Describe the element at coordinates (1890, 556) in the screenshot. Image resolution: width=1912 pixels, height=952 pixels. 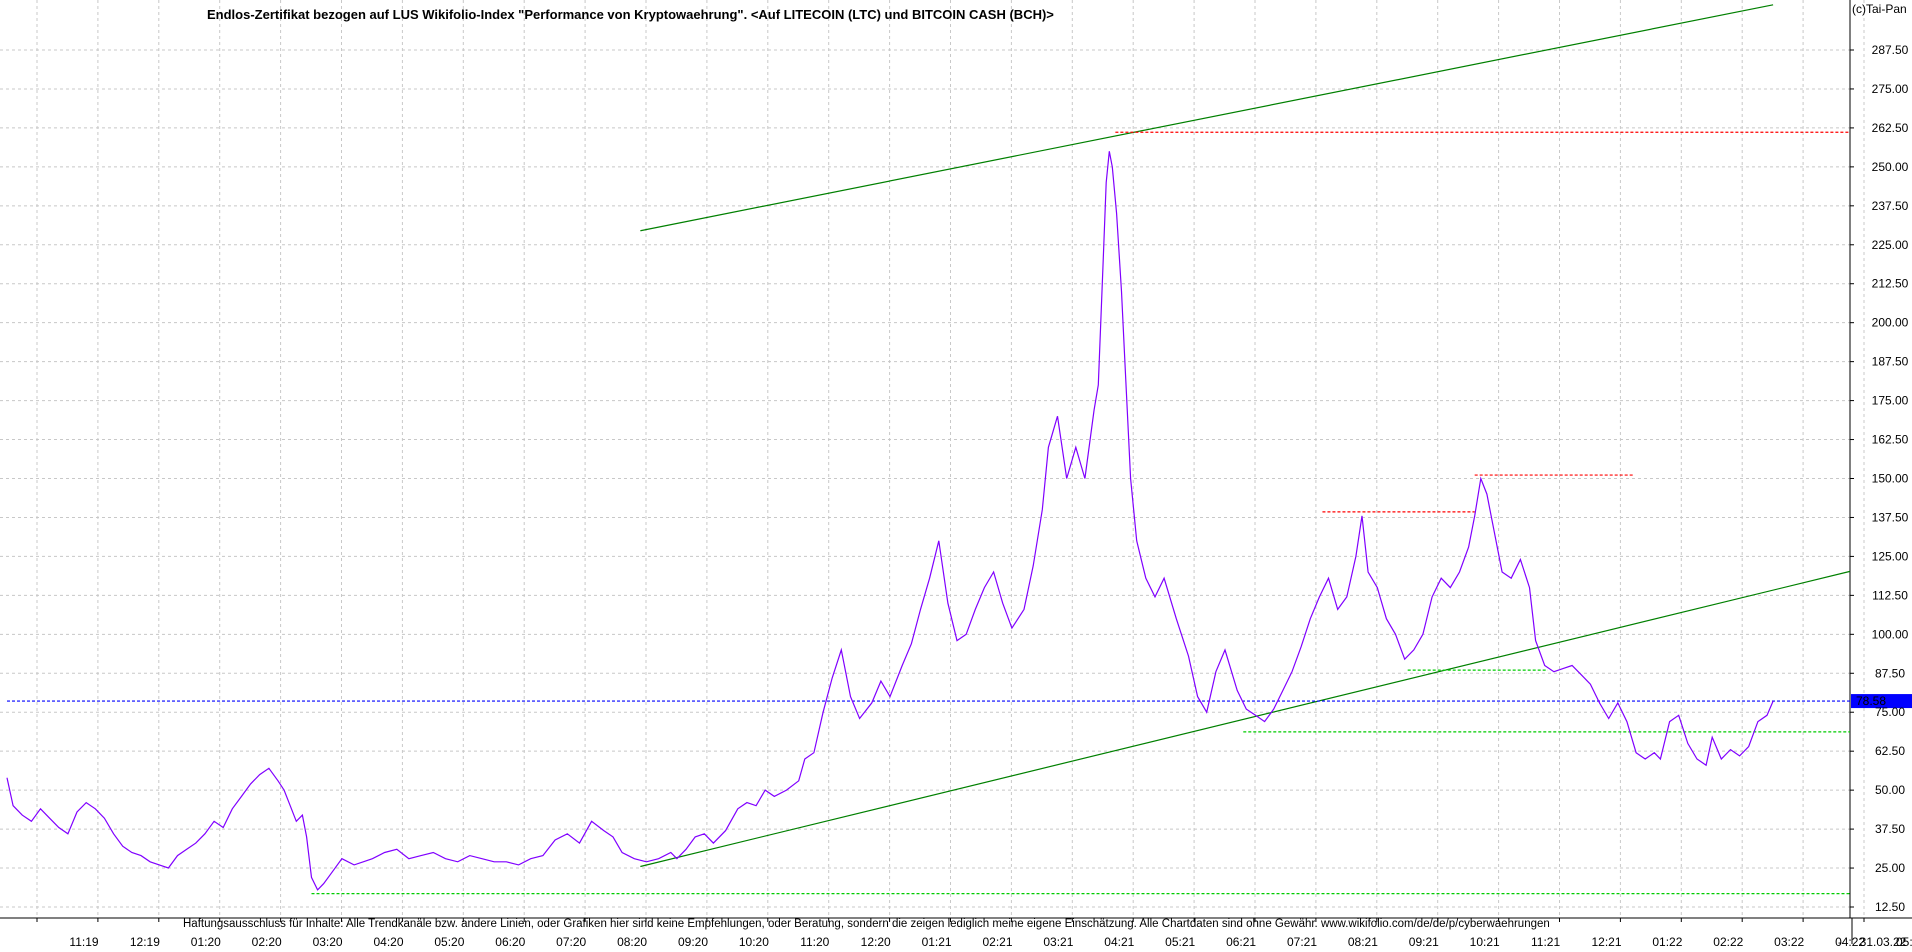
I see `y-tick-label: 125.00` at that location.